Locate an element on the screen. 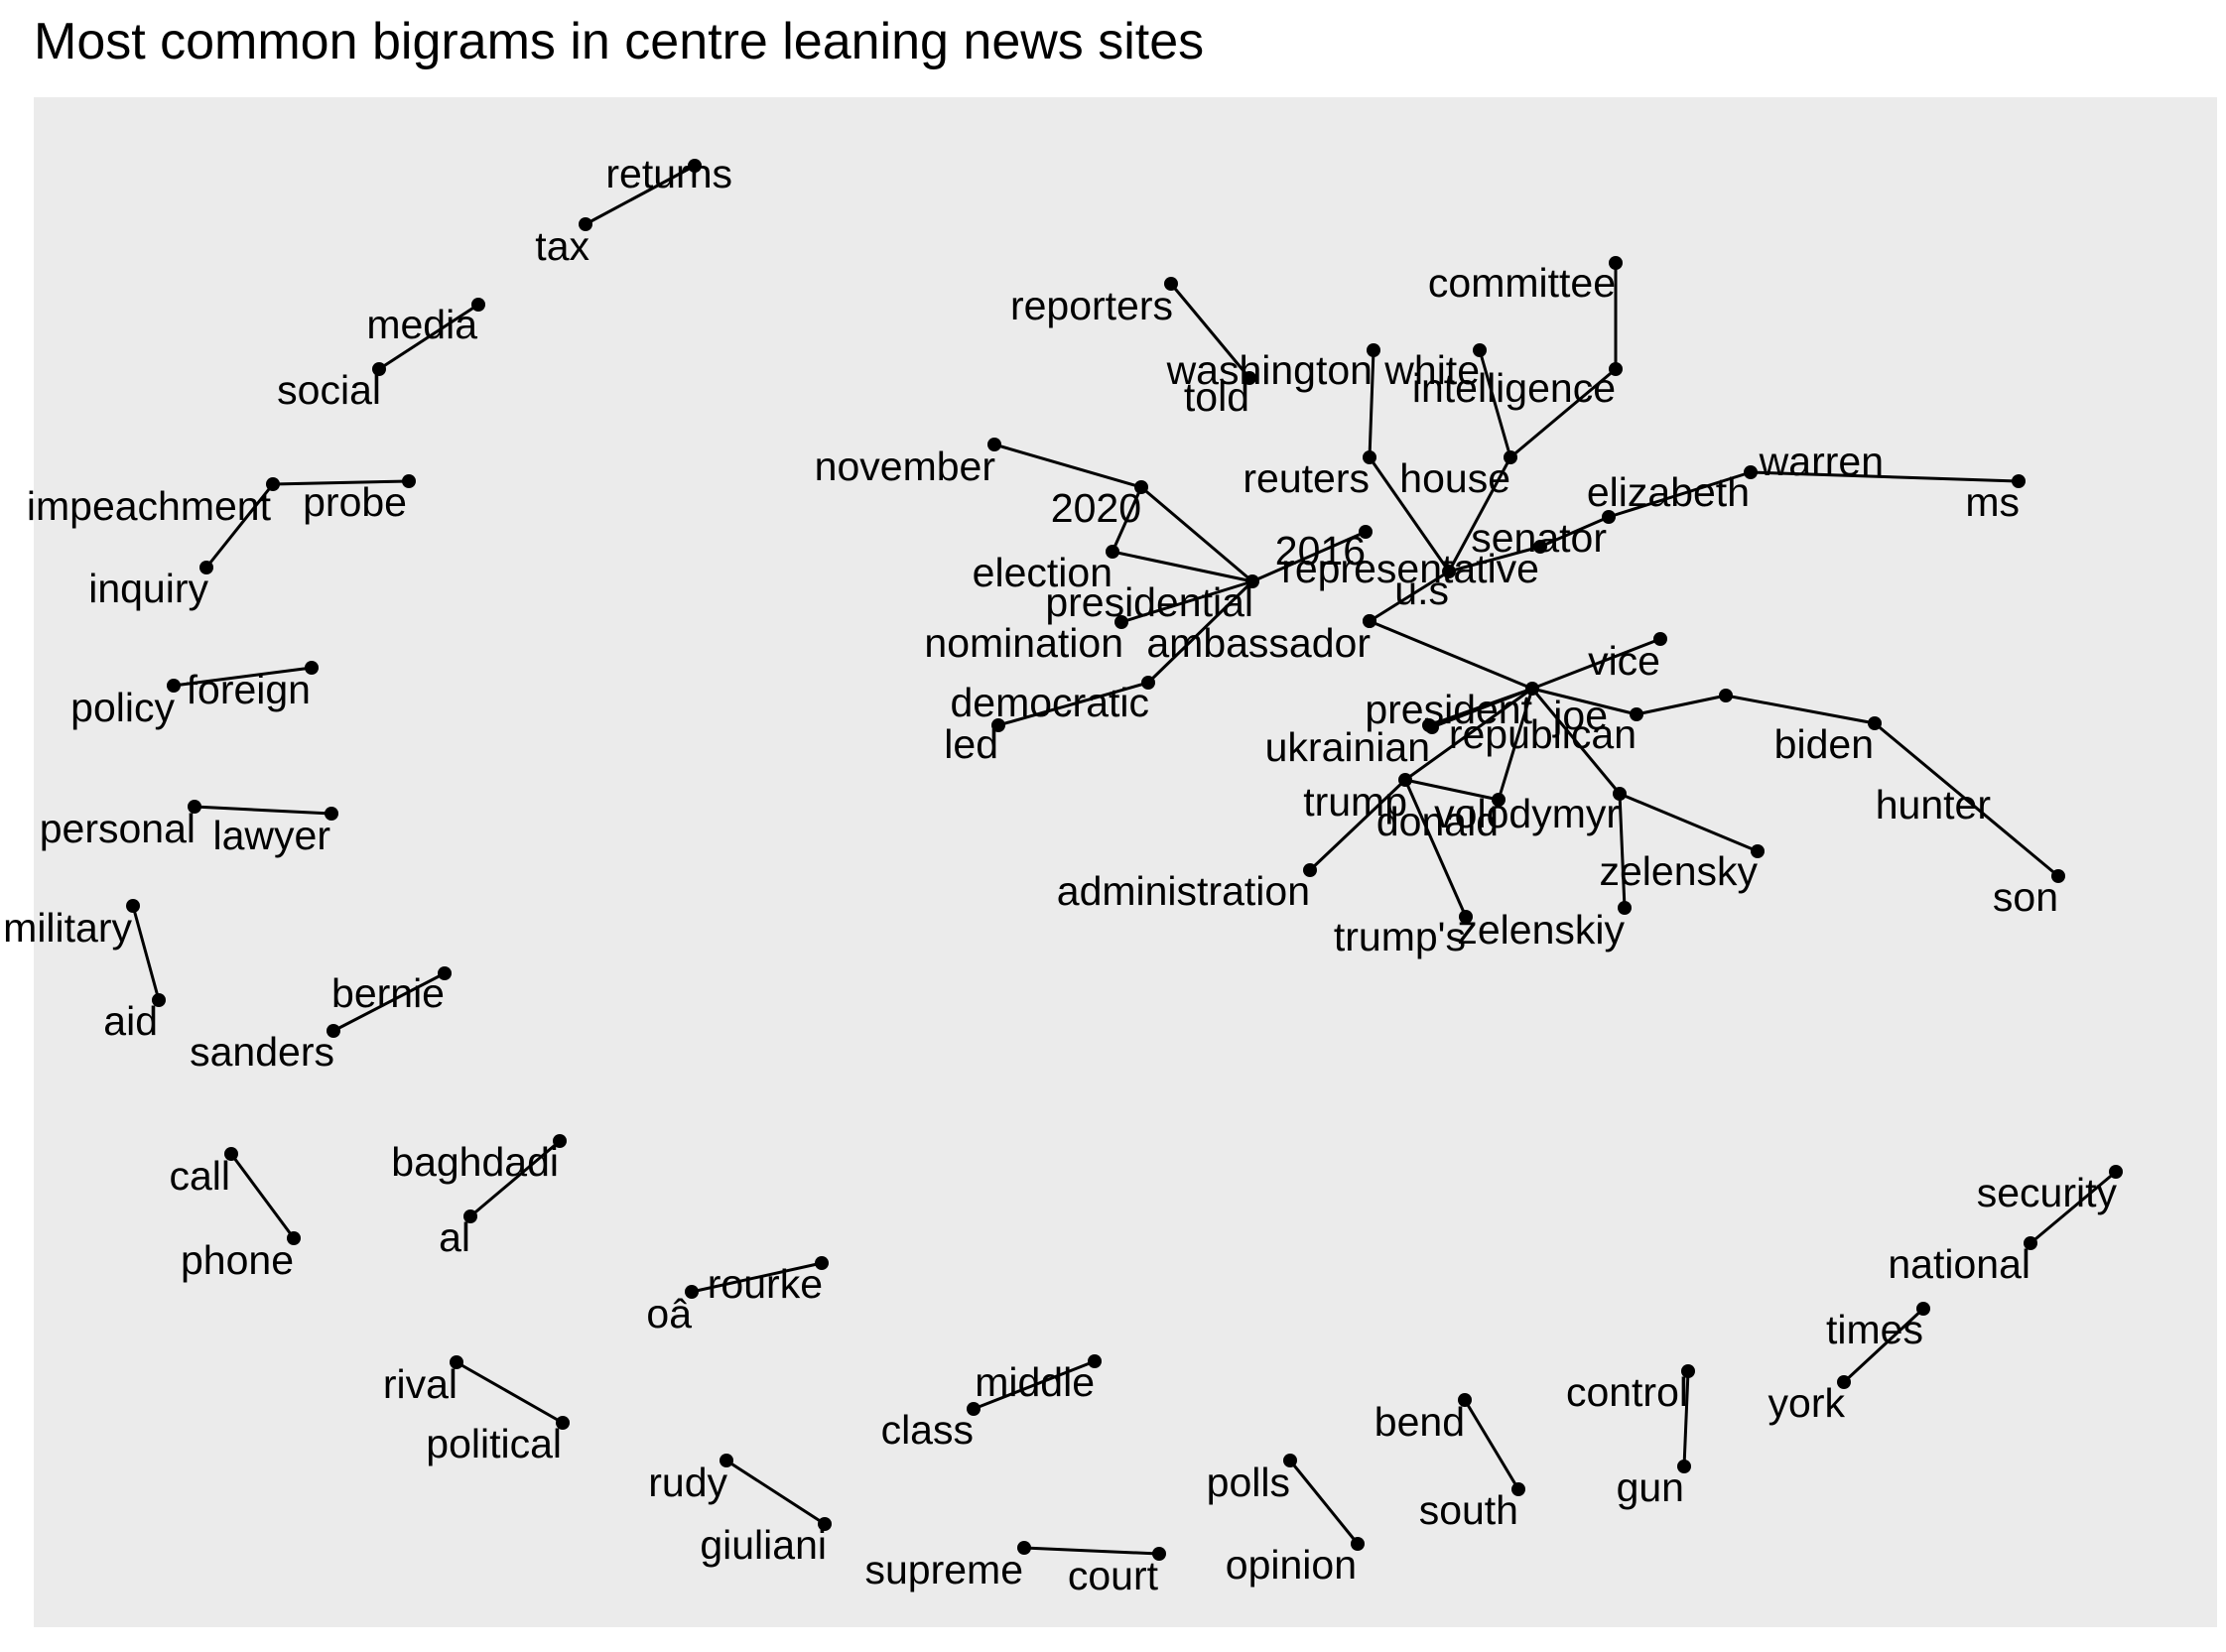  node-representative is located at coordinates (1449, 571).